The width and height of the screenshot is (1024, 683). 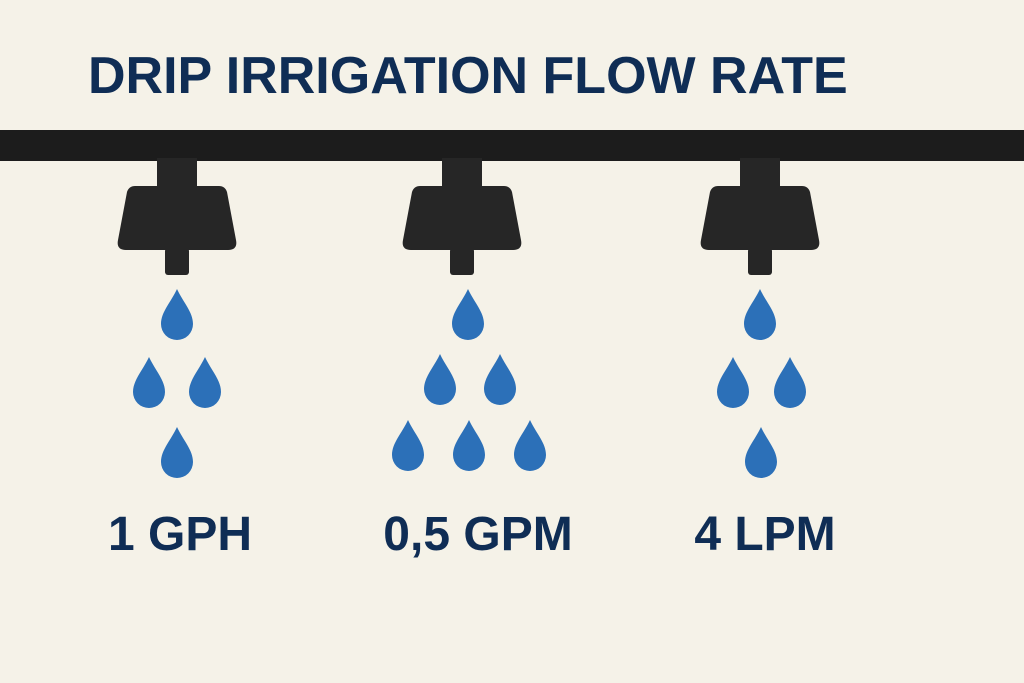 What do you see at coordinates (512, 145) in the screenshot?
I see `pipe` at bounding box center [512, 145].